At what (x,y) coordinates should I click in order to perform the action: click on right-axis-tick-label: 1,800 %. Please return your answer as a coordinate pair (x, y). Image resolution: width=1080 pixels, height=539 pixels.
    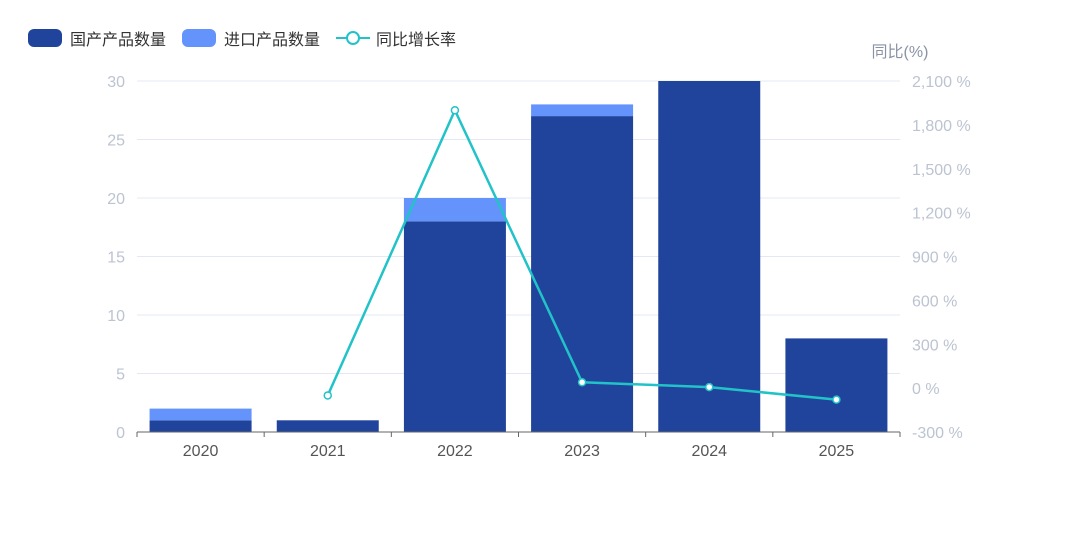
    Looking at the image, I should click on (941, 126).